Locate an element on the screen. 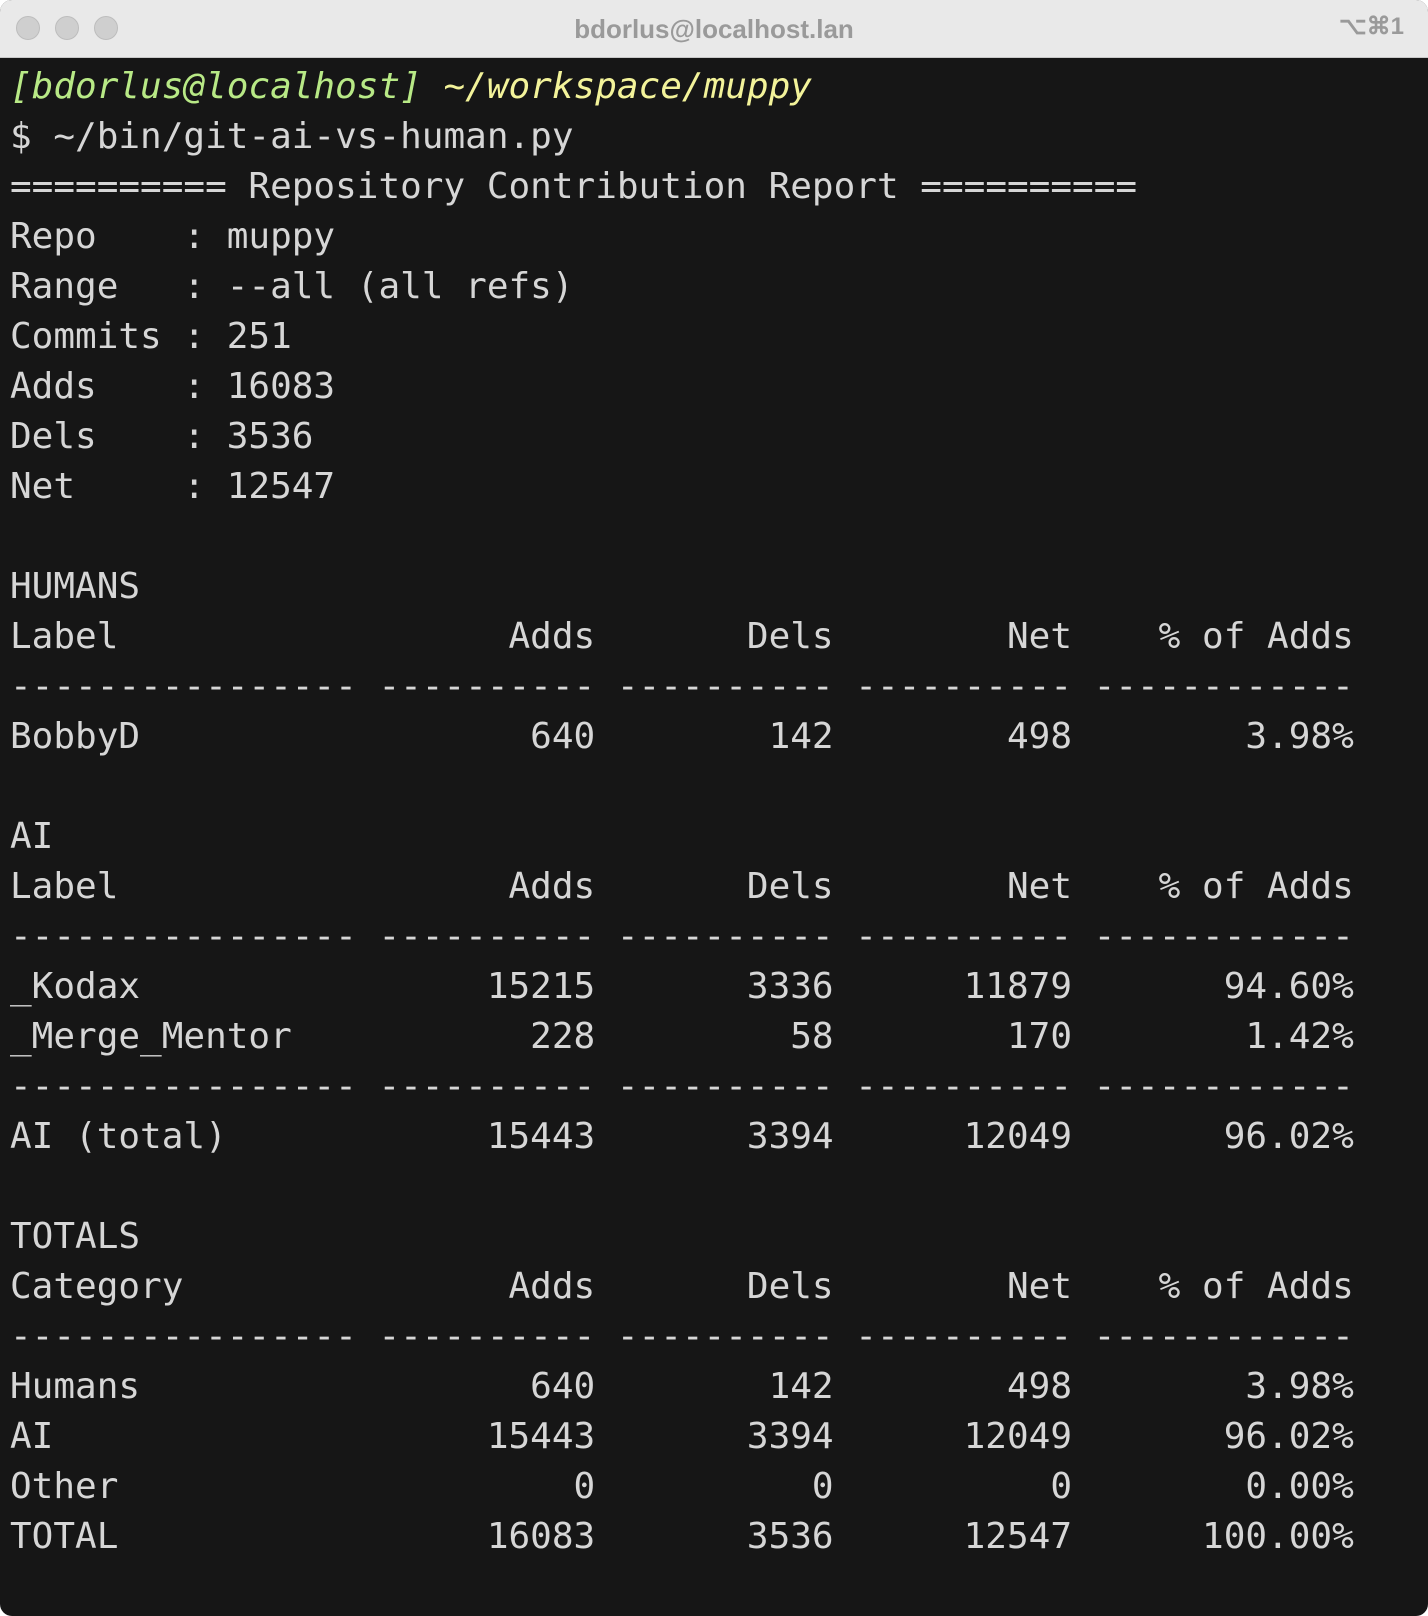 This screenshot has height=1616, width=1428. table-cell: 16083 is located at coordinates (541, 1536).